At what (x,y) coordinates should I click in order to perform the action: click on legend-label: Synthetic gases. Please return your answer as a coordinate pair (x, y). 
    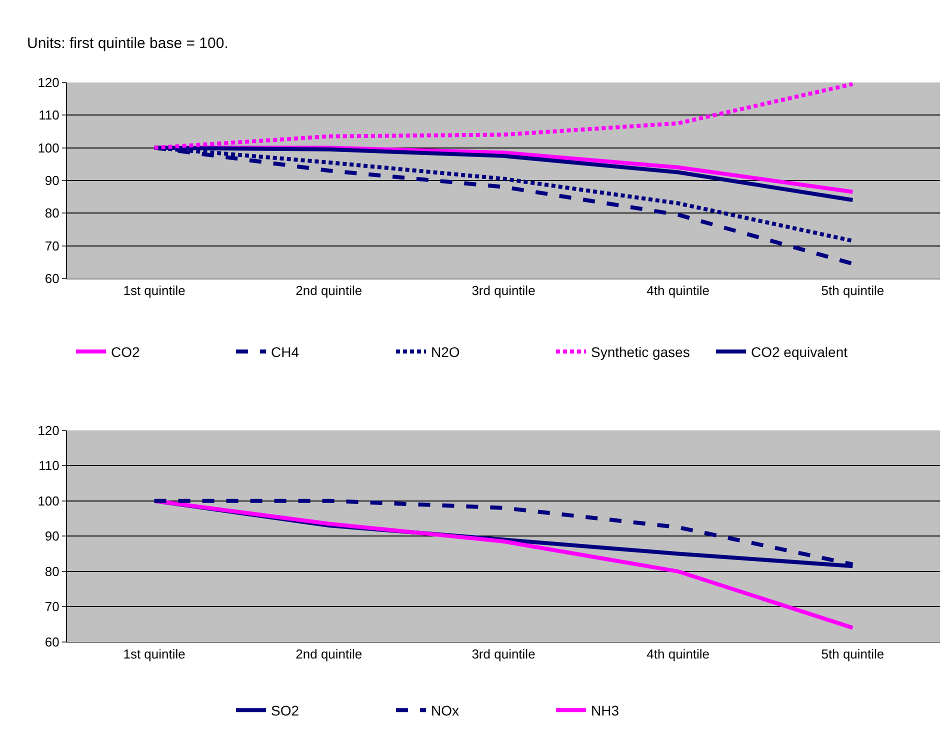
    Looking at the image, I should click on (640, 352).